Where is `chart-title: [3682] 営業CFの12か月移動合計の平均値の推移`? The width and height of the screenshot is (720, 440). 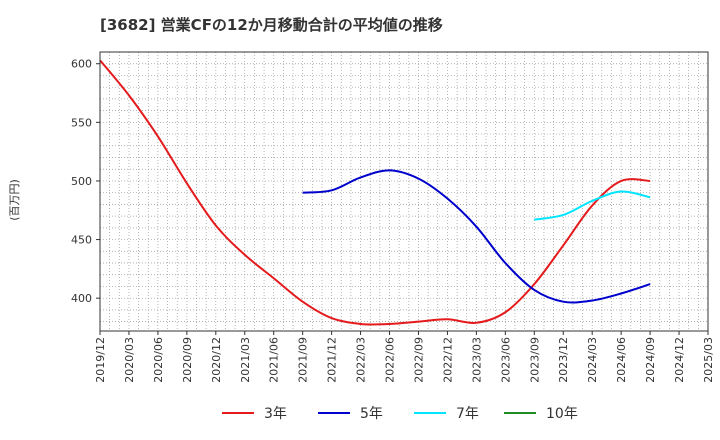 chart-title: [3682] 営業CFの12か月移動合計の平均値の推移 is located at coordinates (271, 25).